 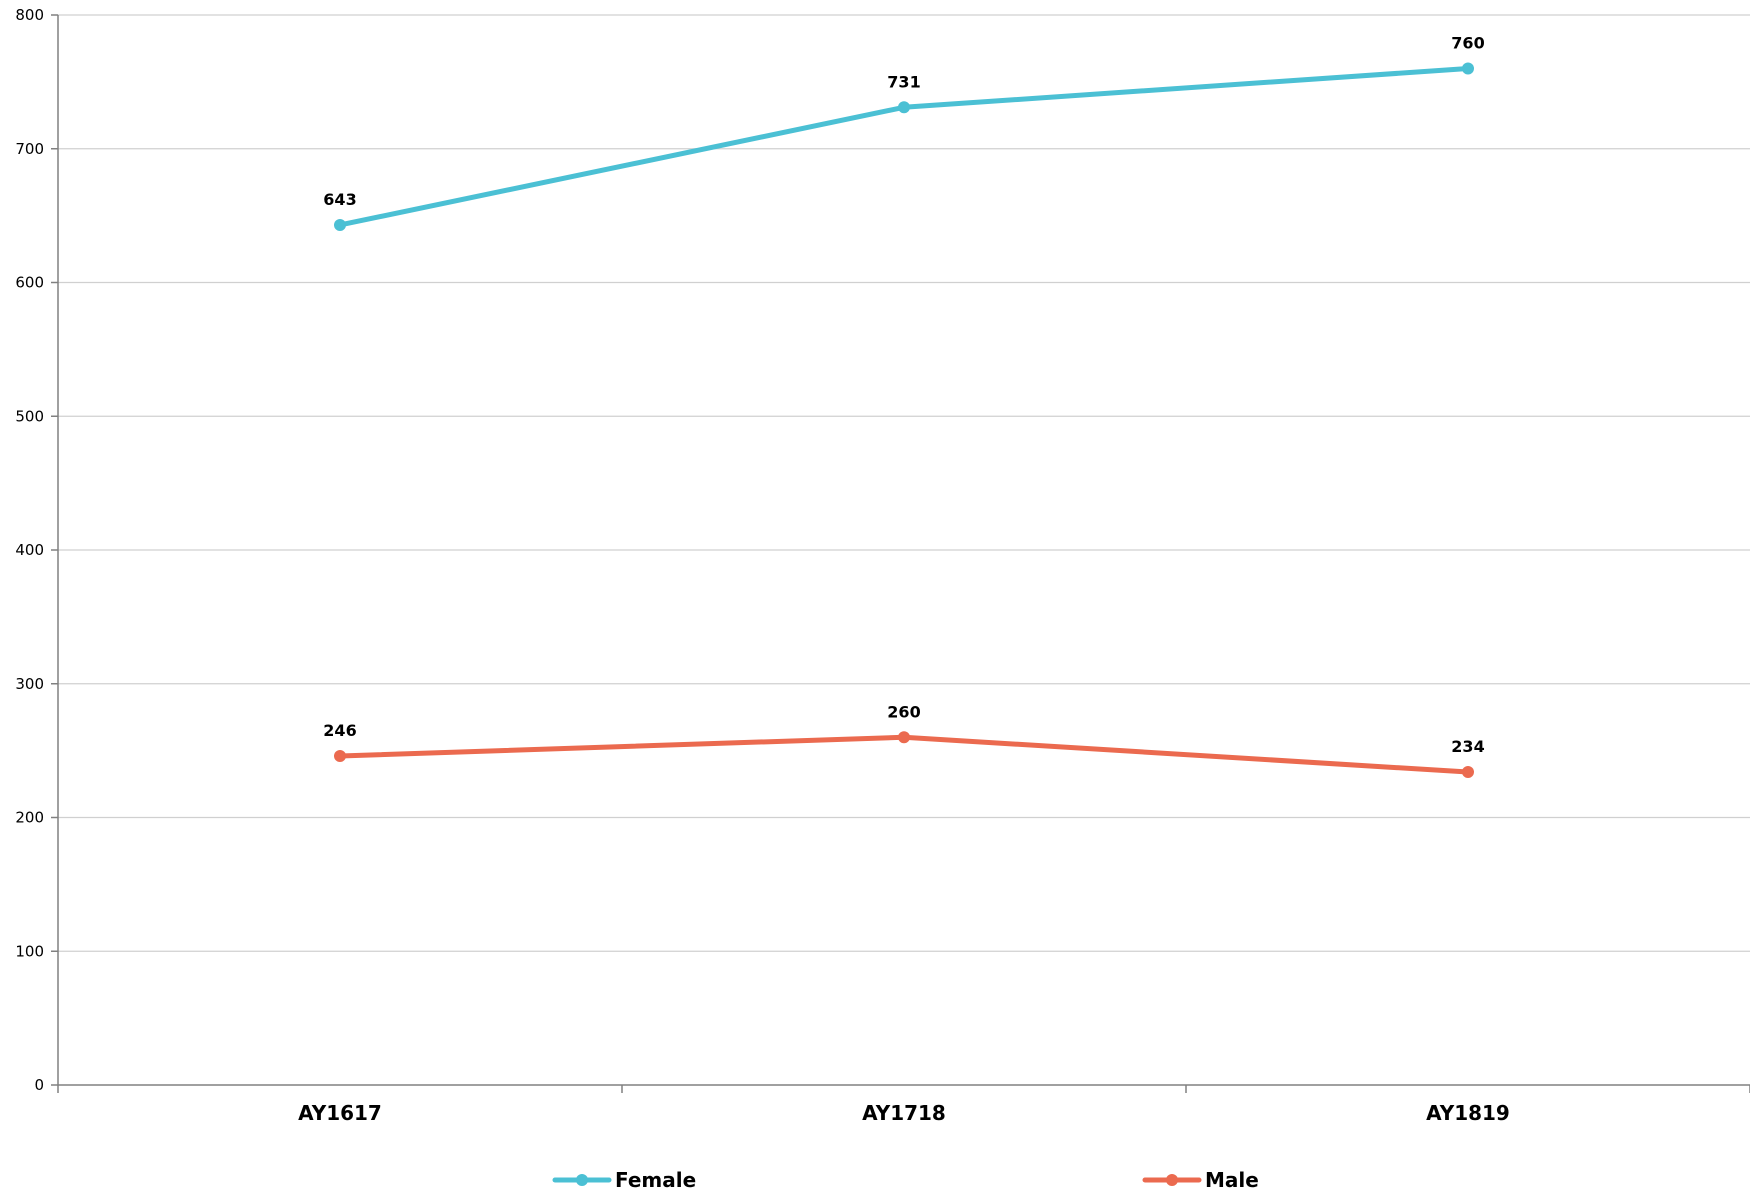 What do you see at coordinates (904, 1113) in the screenshot?
I see `x-tick-label: AY1718` at bounding box center [904, 1113].